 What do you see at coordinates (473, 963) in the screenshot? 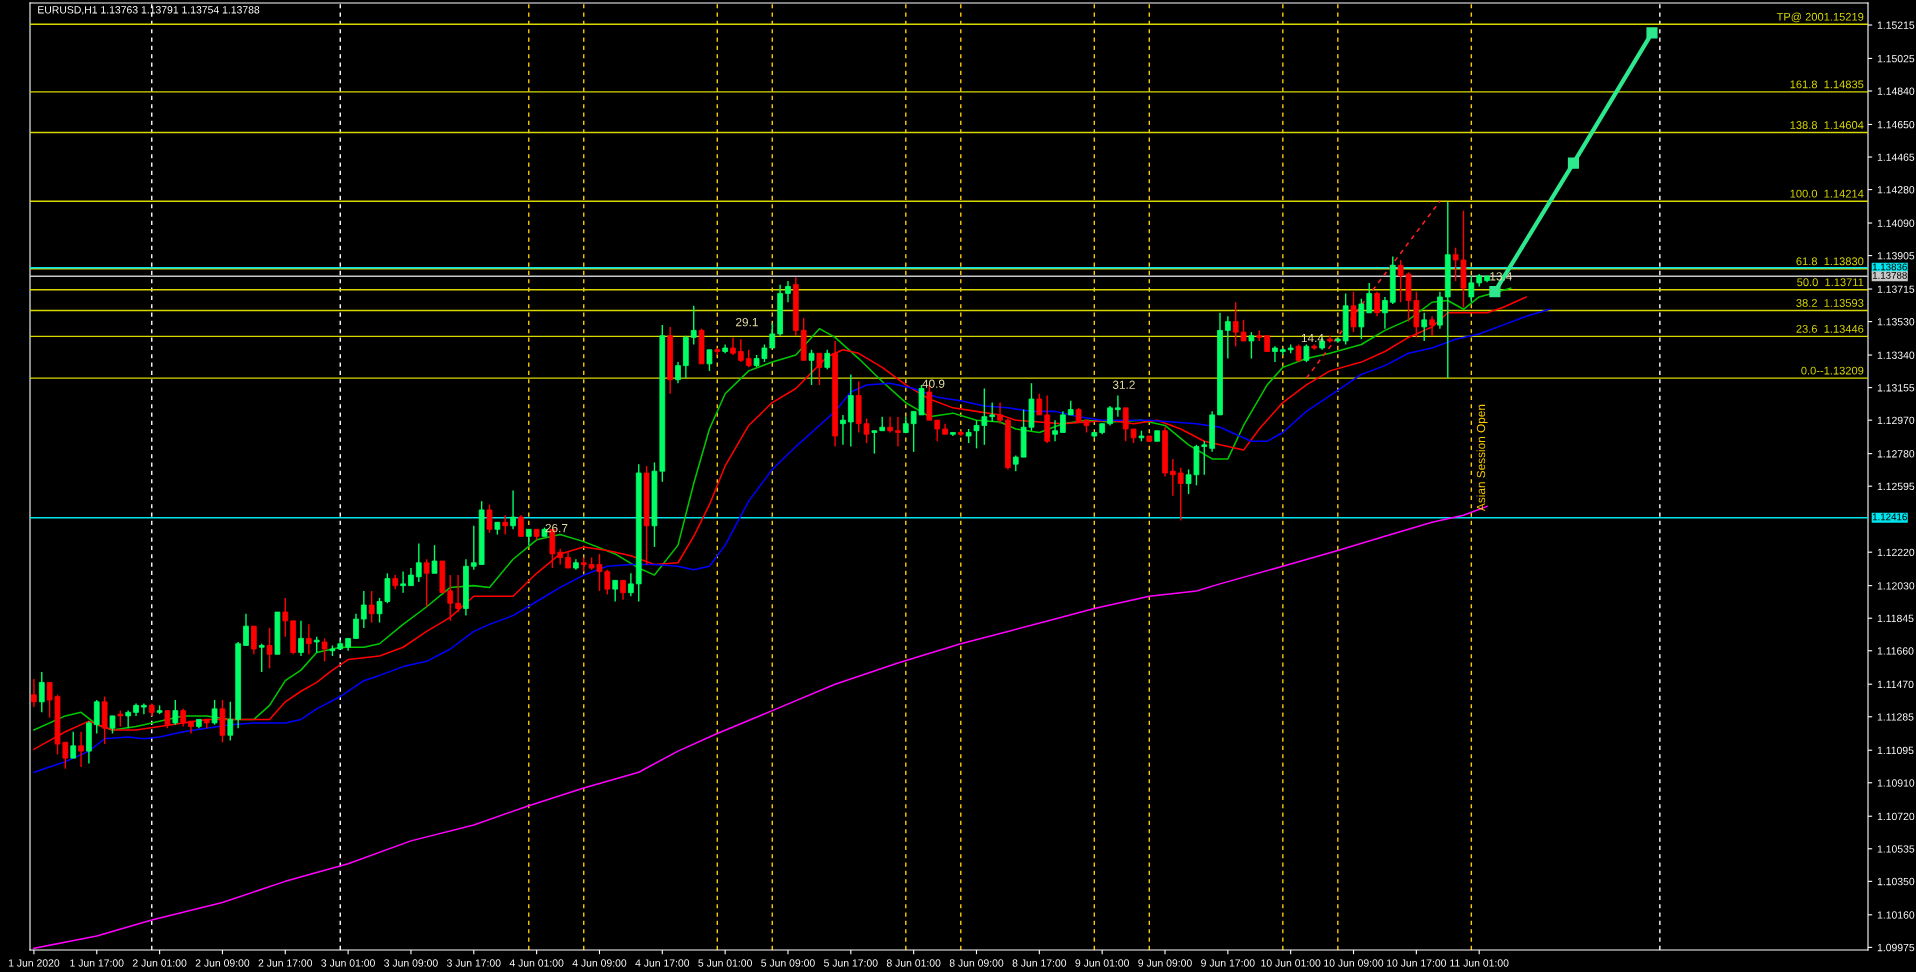
I see `x-tick-label: 3 Jun 17:00` at bounding box center [473, 963].